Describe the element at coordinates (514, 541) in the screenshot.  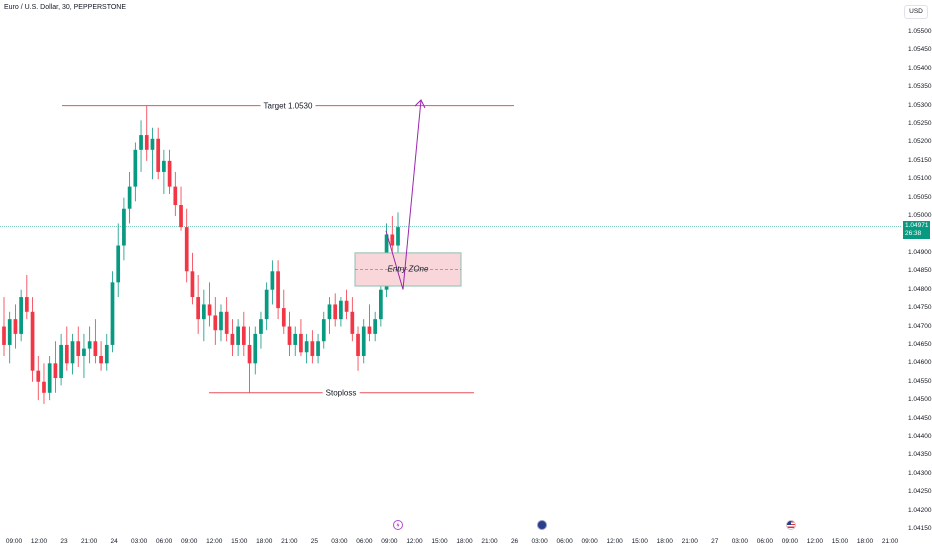
I see `time-axis-label: 26` at that location.